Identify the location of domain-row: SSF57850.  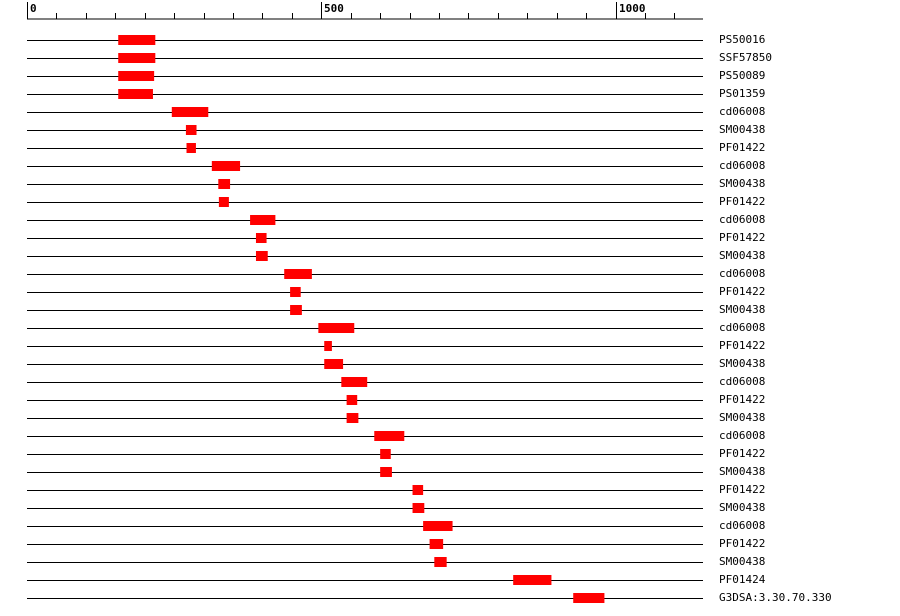
(399, 57).